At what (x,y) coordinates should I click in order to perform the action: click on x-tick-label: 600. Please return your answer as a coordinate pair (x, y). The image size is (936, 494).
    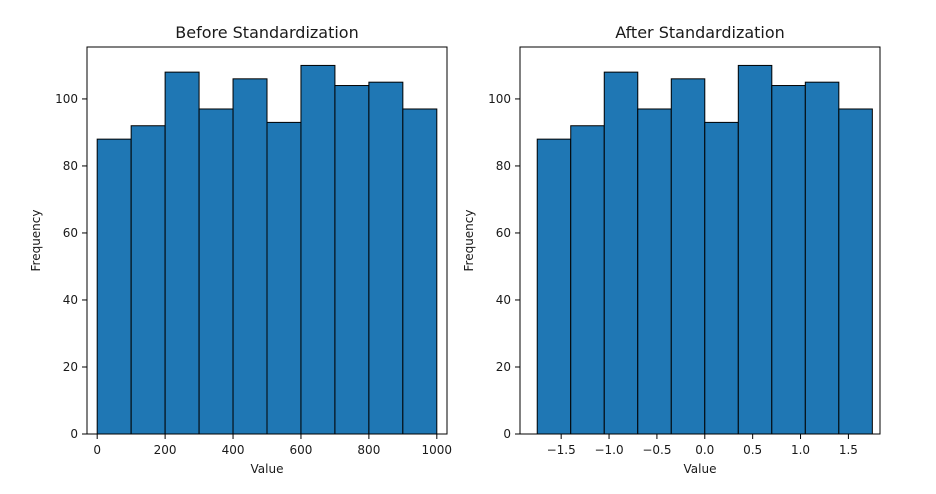
    Looking at the image, I should click on (301, 450).